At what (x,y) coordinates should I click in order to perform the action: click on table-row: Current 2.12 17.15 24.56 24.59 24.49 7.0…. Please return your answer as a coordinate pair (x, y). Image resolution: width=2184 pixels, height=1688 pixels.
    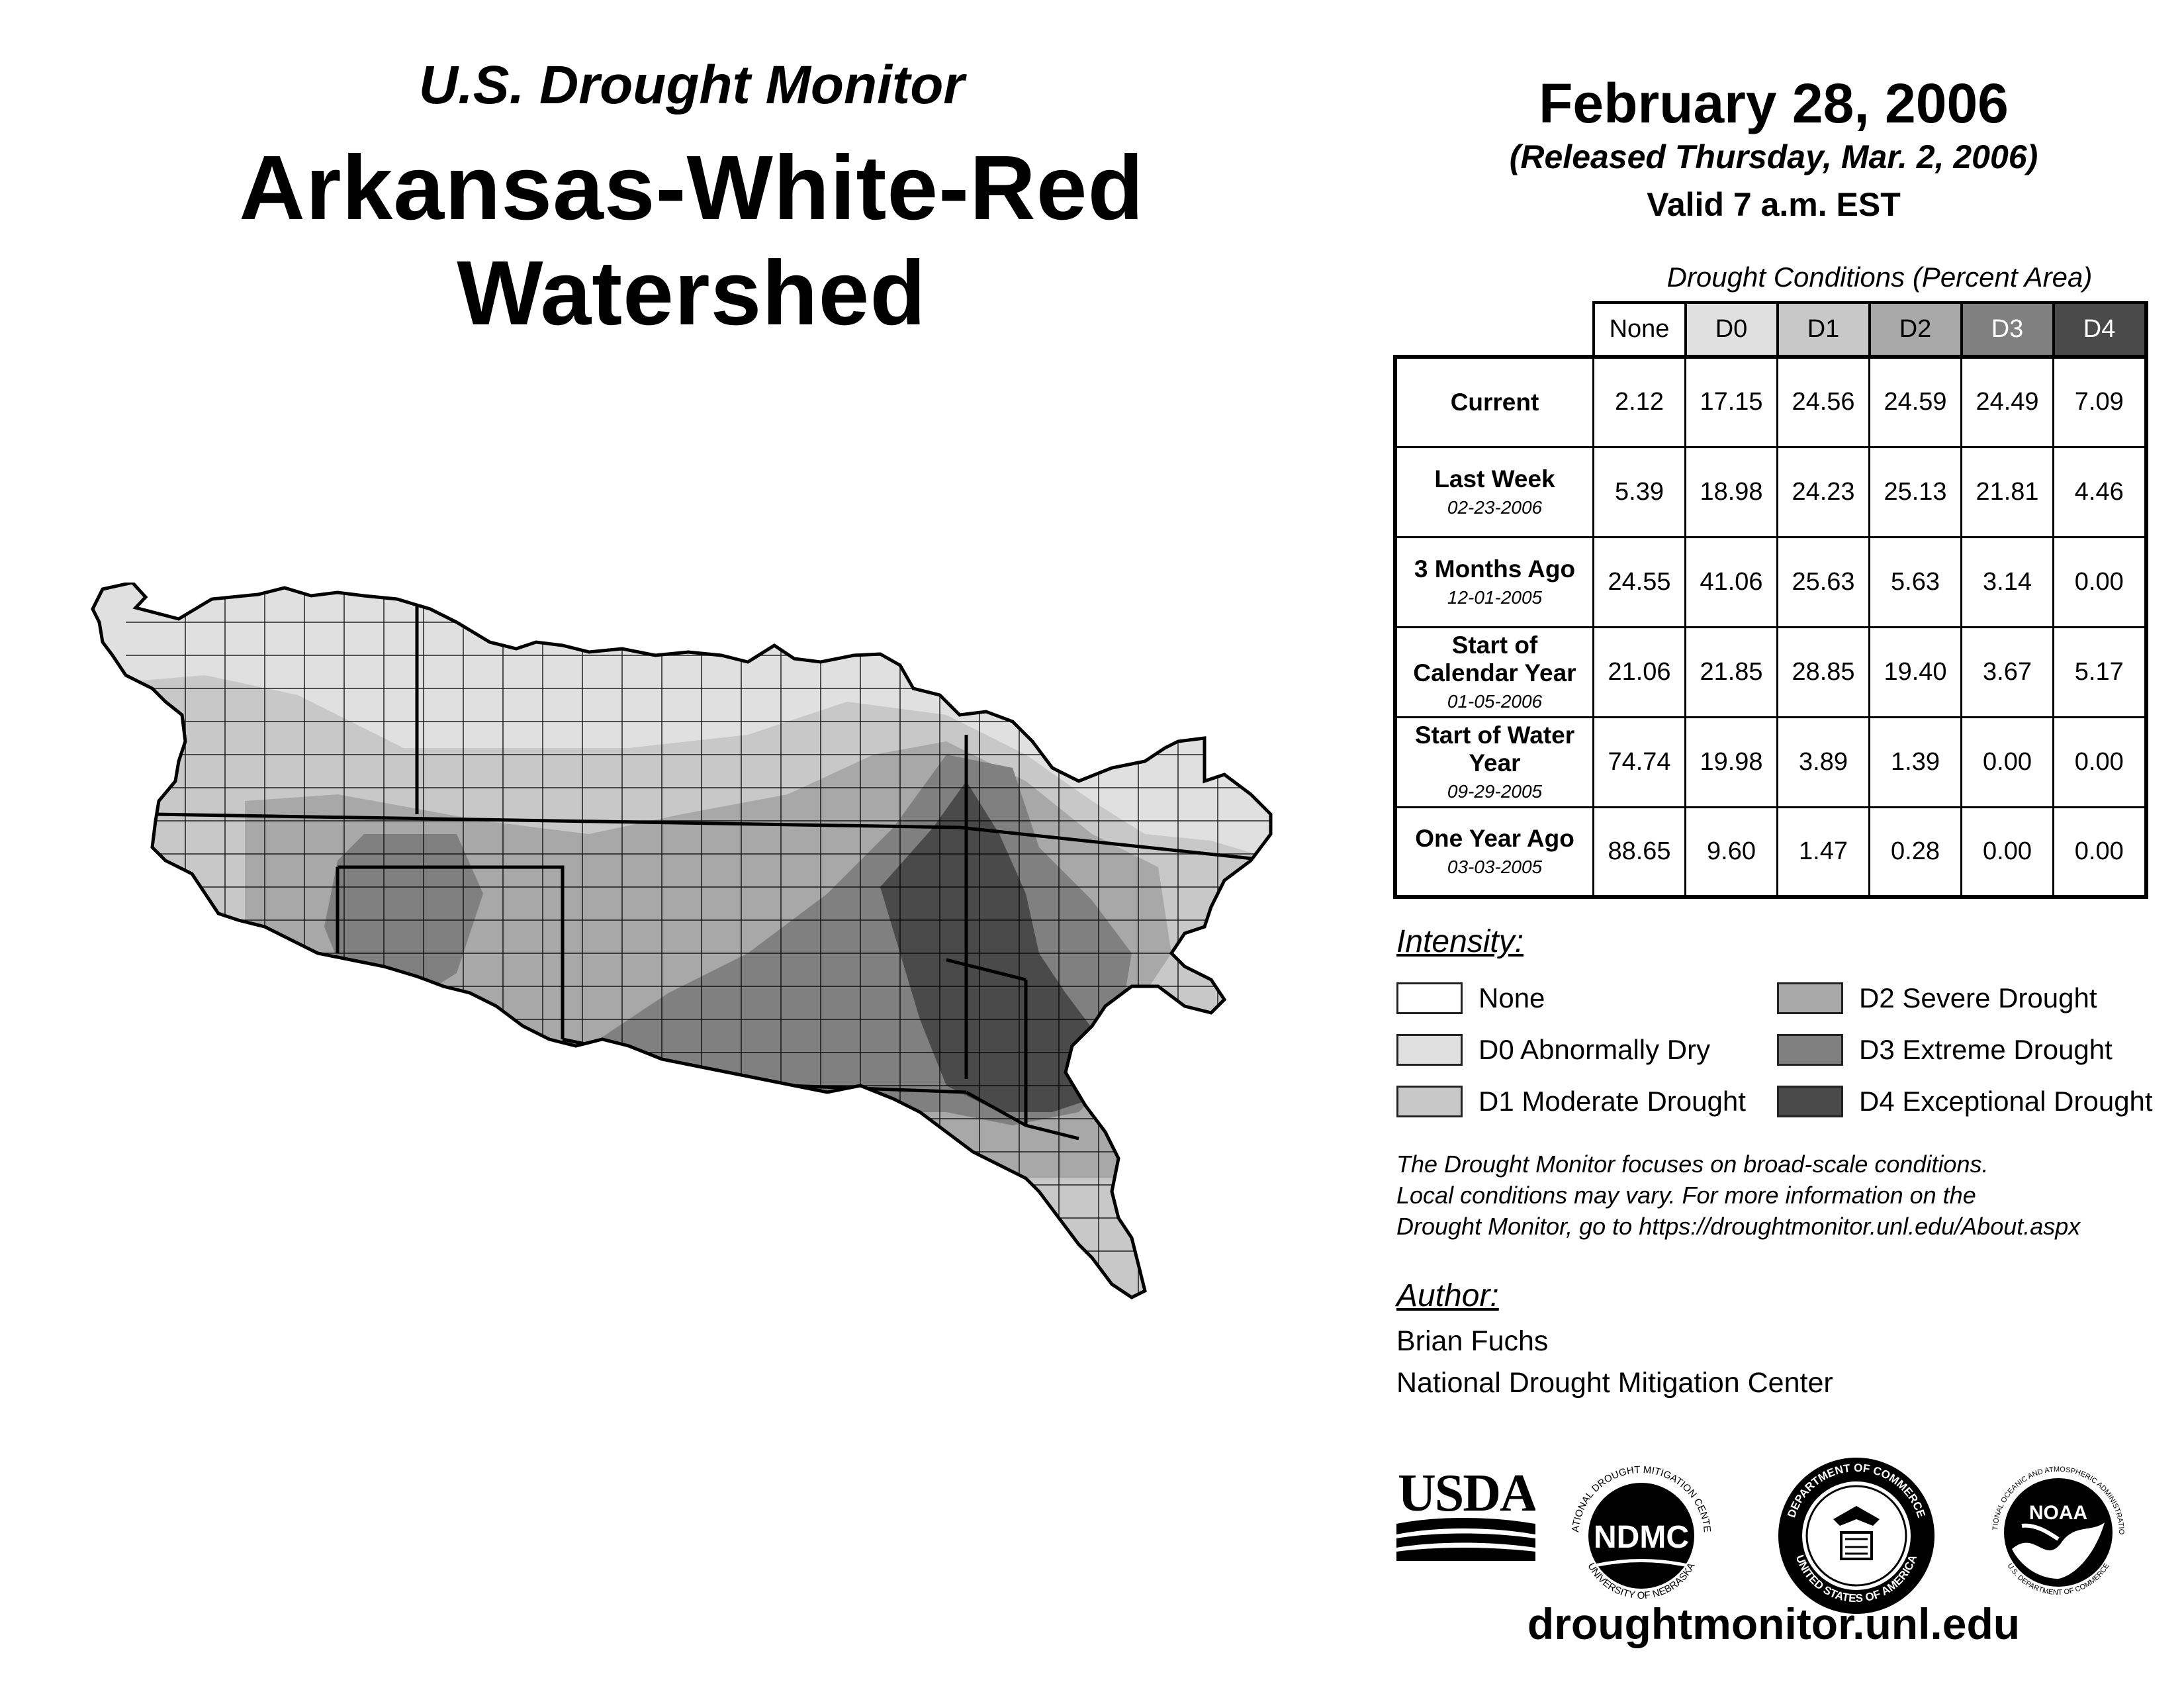
    Looking at the image, I should click on (1770, 401).